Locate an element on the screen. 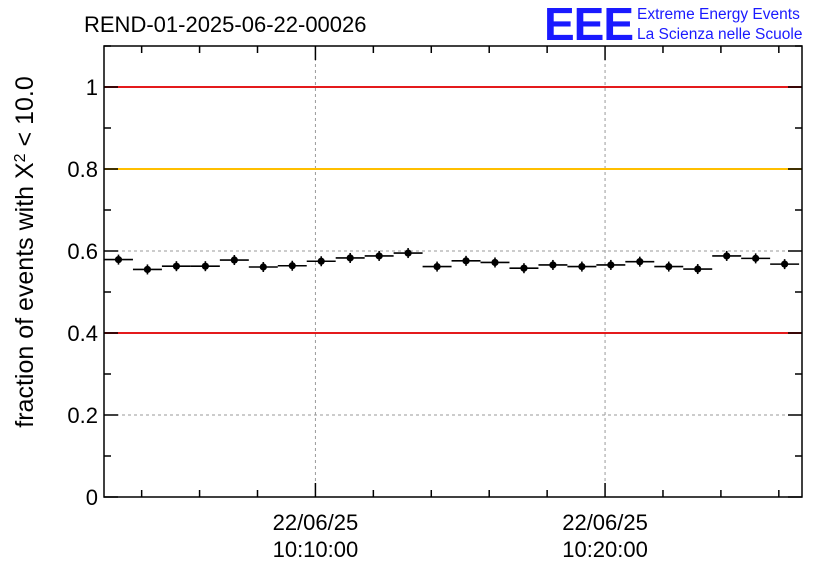  y-axis-title-rest: < 10.0 is located at coordinates (25, 114).